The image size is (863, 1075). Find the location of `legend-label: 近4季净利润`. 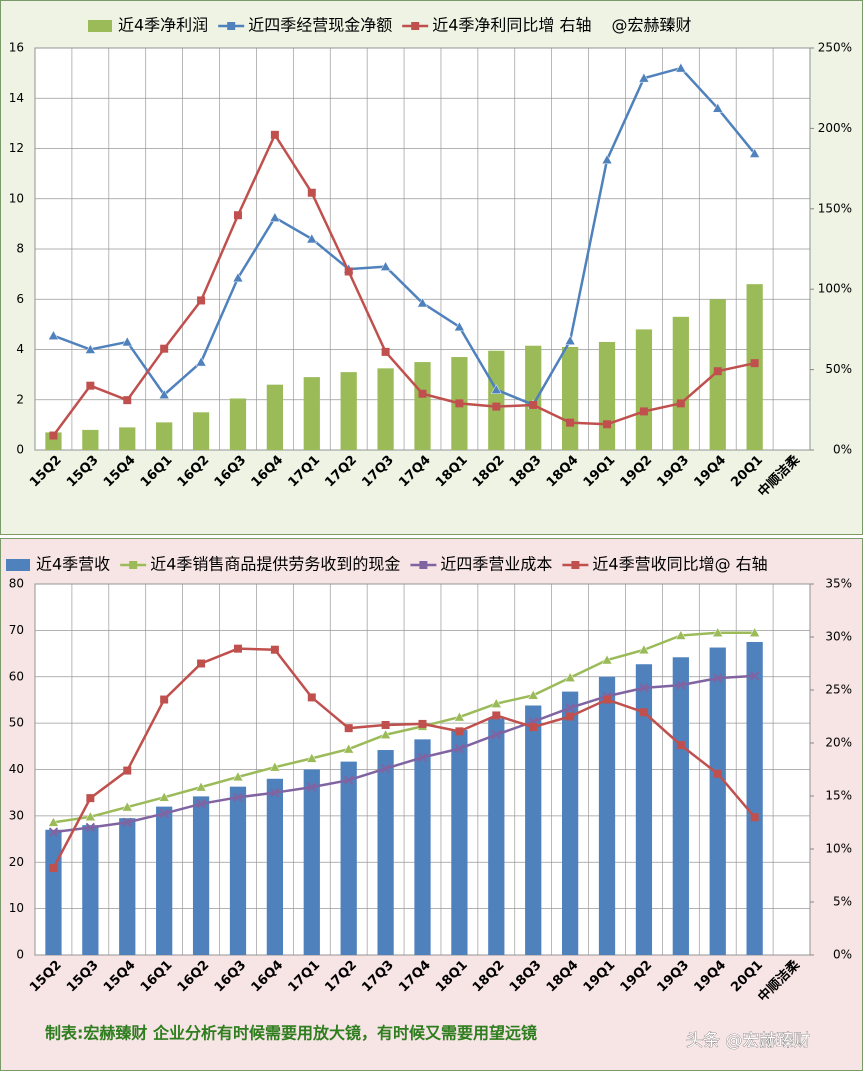

legend-label: 近4季净利润 is located at coordinates (163, 25).